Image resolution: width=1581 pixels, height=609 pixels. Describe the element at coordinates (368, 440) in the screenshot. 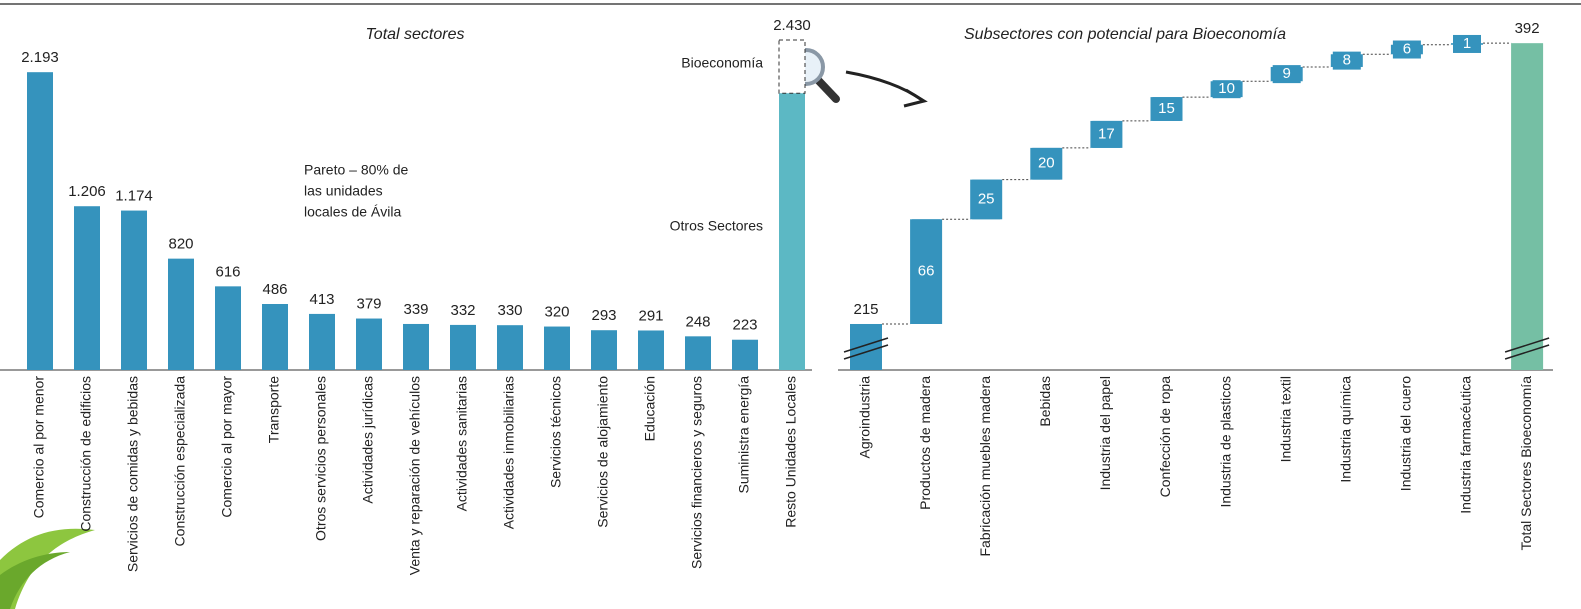

I see `x-tick-label: Actividades jurídicas` at that location.